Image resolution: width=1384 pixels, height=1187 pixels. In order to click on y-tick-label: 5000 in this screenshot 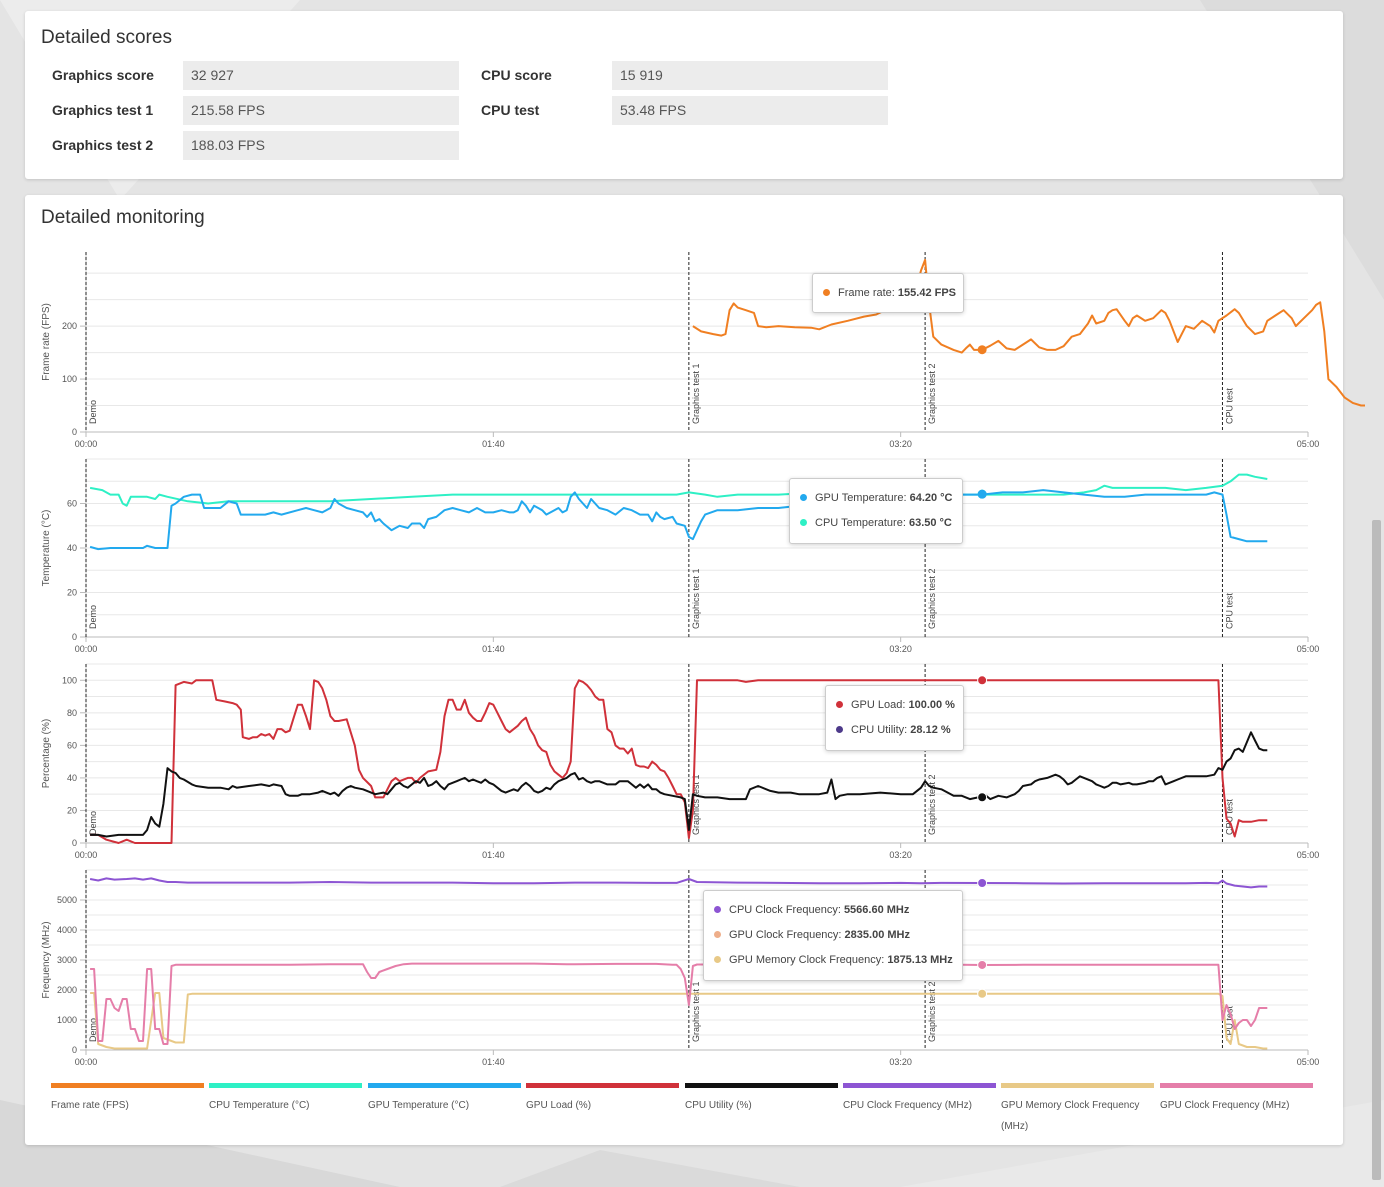, I will do `click(67, 900)`.